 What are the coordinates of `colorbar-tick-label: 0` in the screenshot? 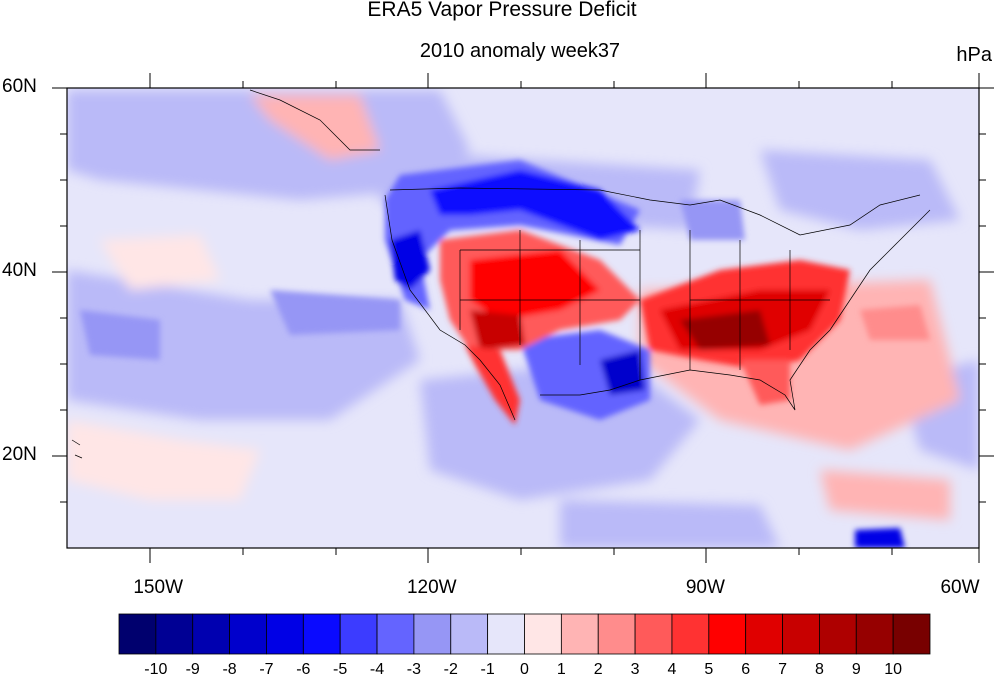 It's located at (524, 669).